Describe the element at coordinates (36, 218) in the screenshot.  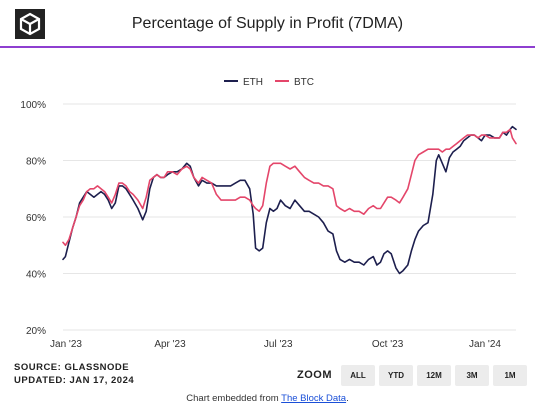
I see `y-tick-label: 60%` at that location.